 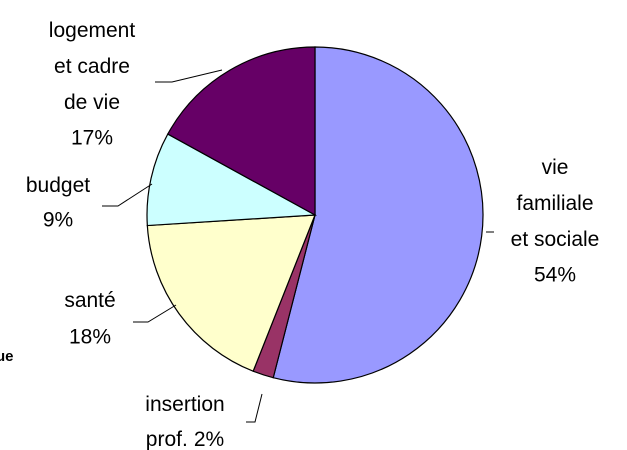 I want to click on slice-label: insertion, so click(x=184, y=404).